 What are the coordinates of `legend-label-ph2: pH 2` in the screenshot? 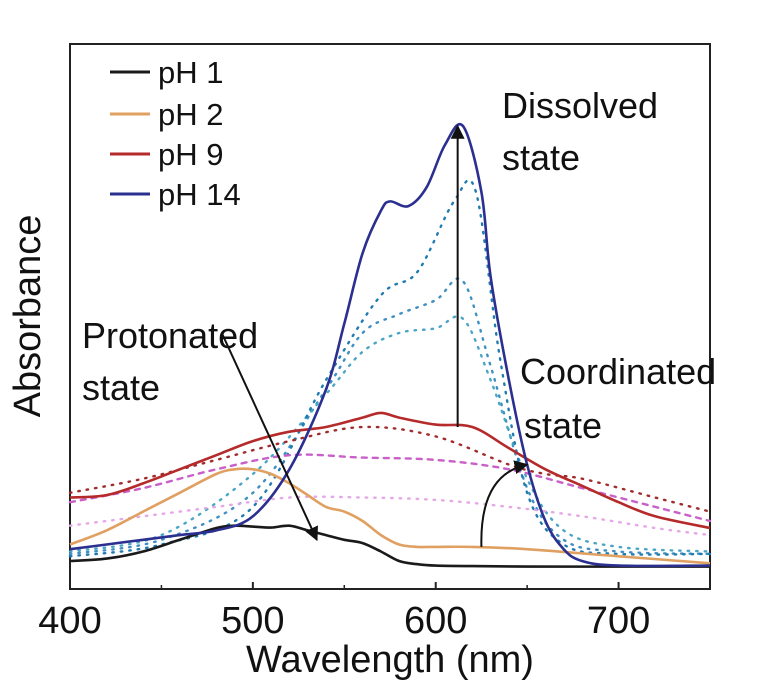 It's located at (190, 114).